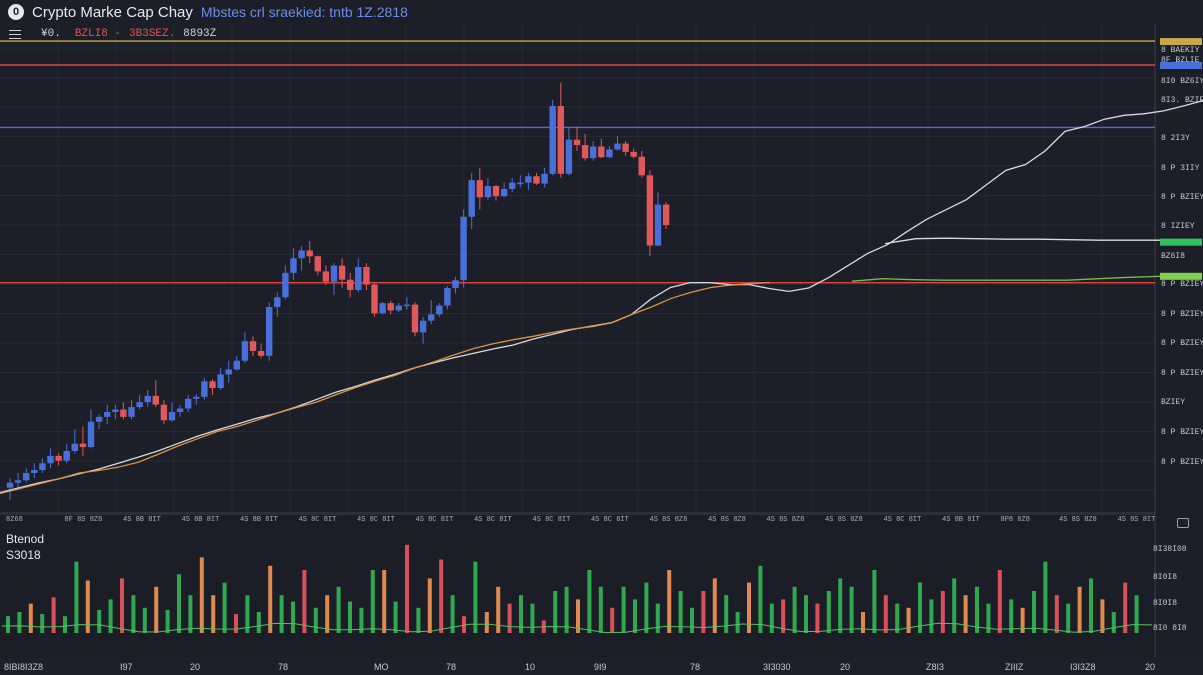  I want to click on time-tick-label: 8F 8S 8Z8, so click(84, 520).